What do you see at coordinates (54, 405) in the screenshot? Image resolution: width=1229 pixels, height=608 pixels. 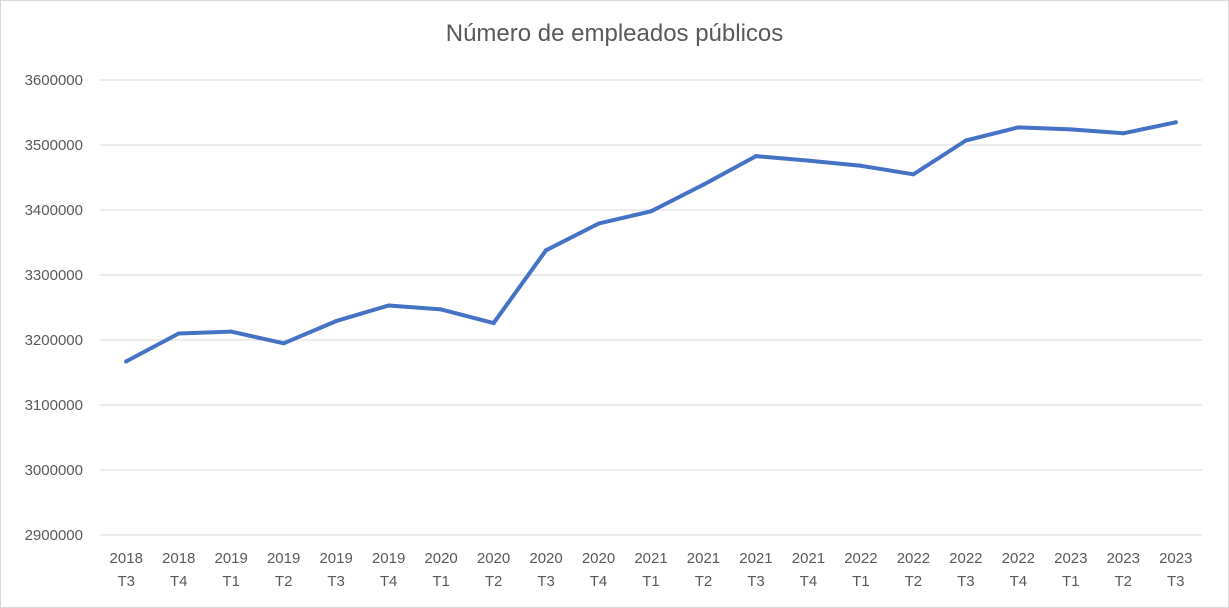 I see `y-tick-label: 3100000` at bounding box center [54, 405].